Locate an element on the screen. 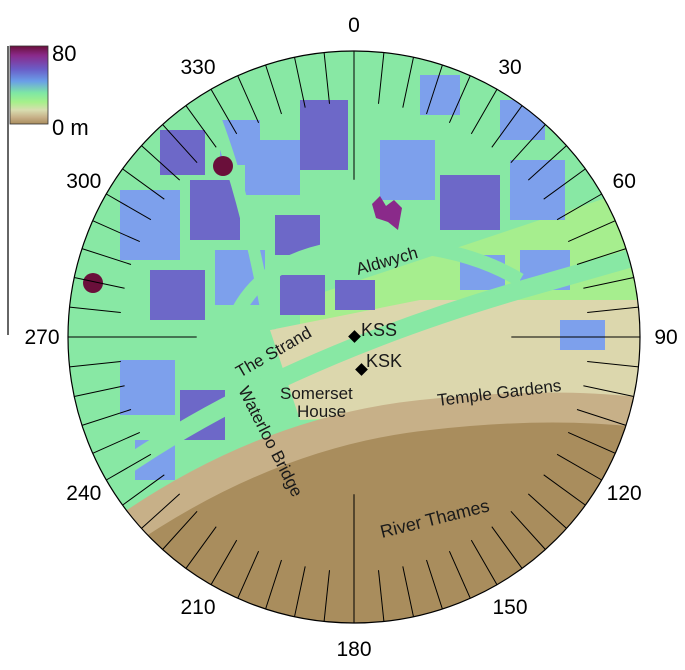 Image resolution: width=685 pixels, height=670 pixels. direction-label-330: 330 is located at coordinates (197, 67).